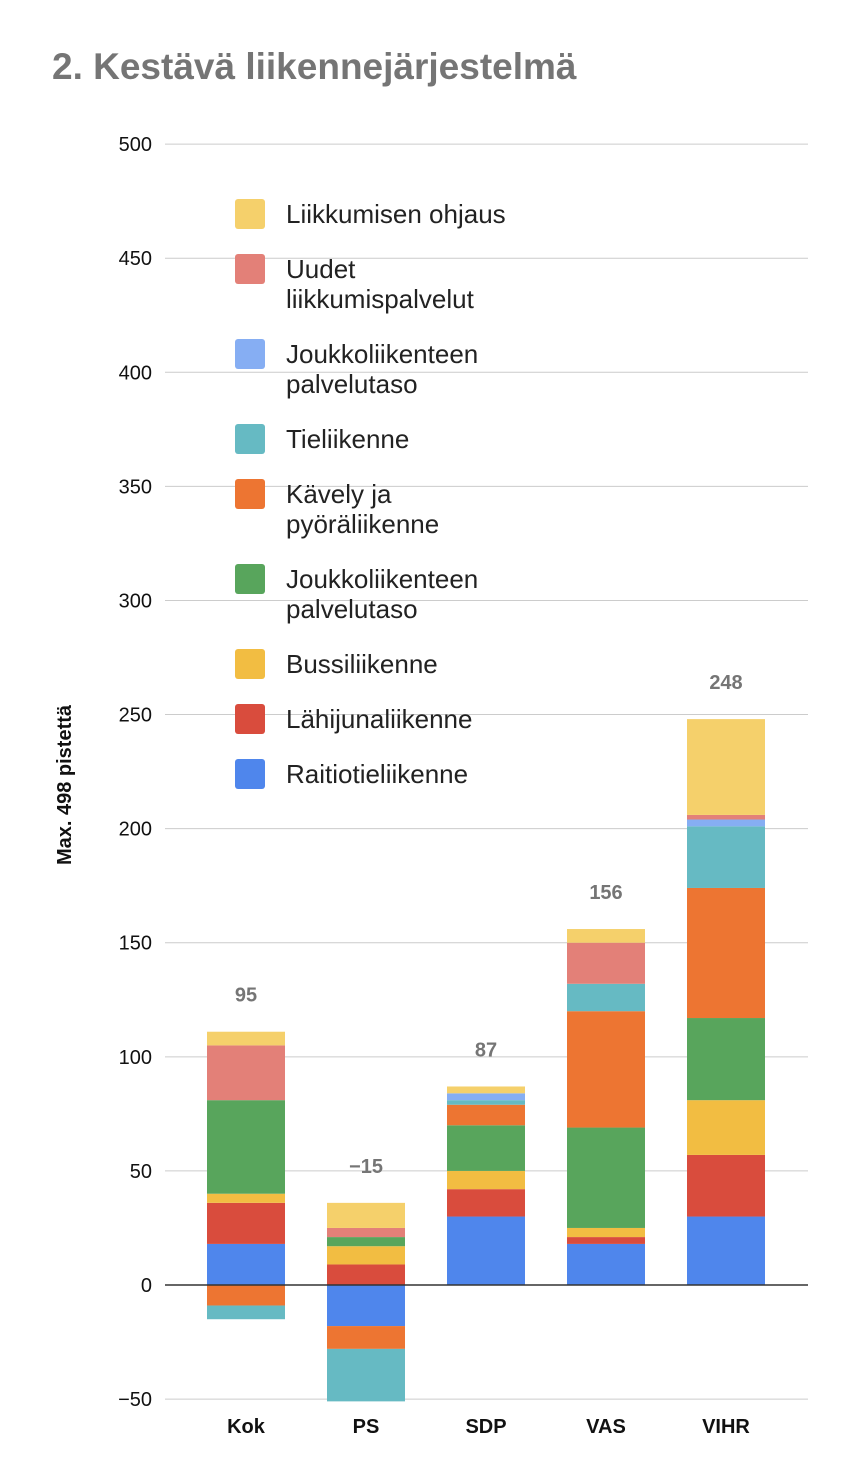  What do you see at coordinates (380, 299) in the screenshot?
I see `legend-label: liikkumispalvelut` at bounding box center [380, 299].